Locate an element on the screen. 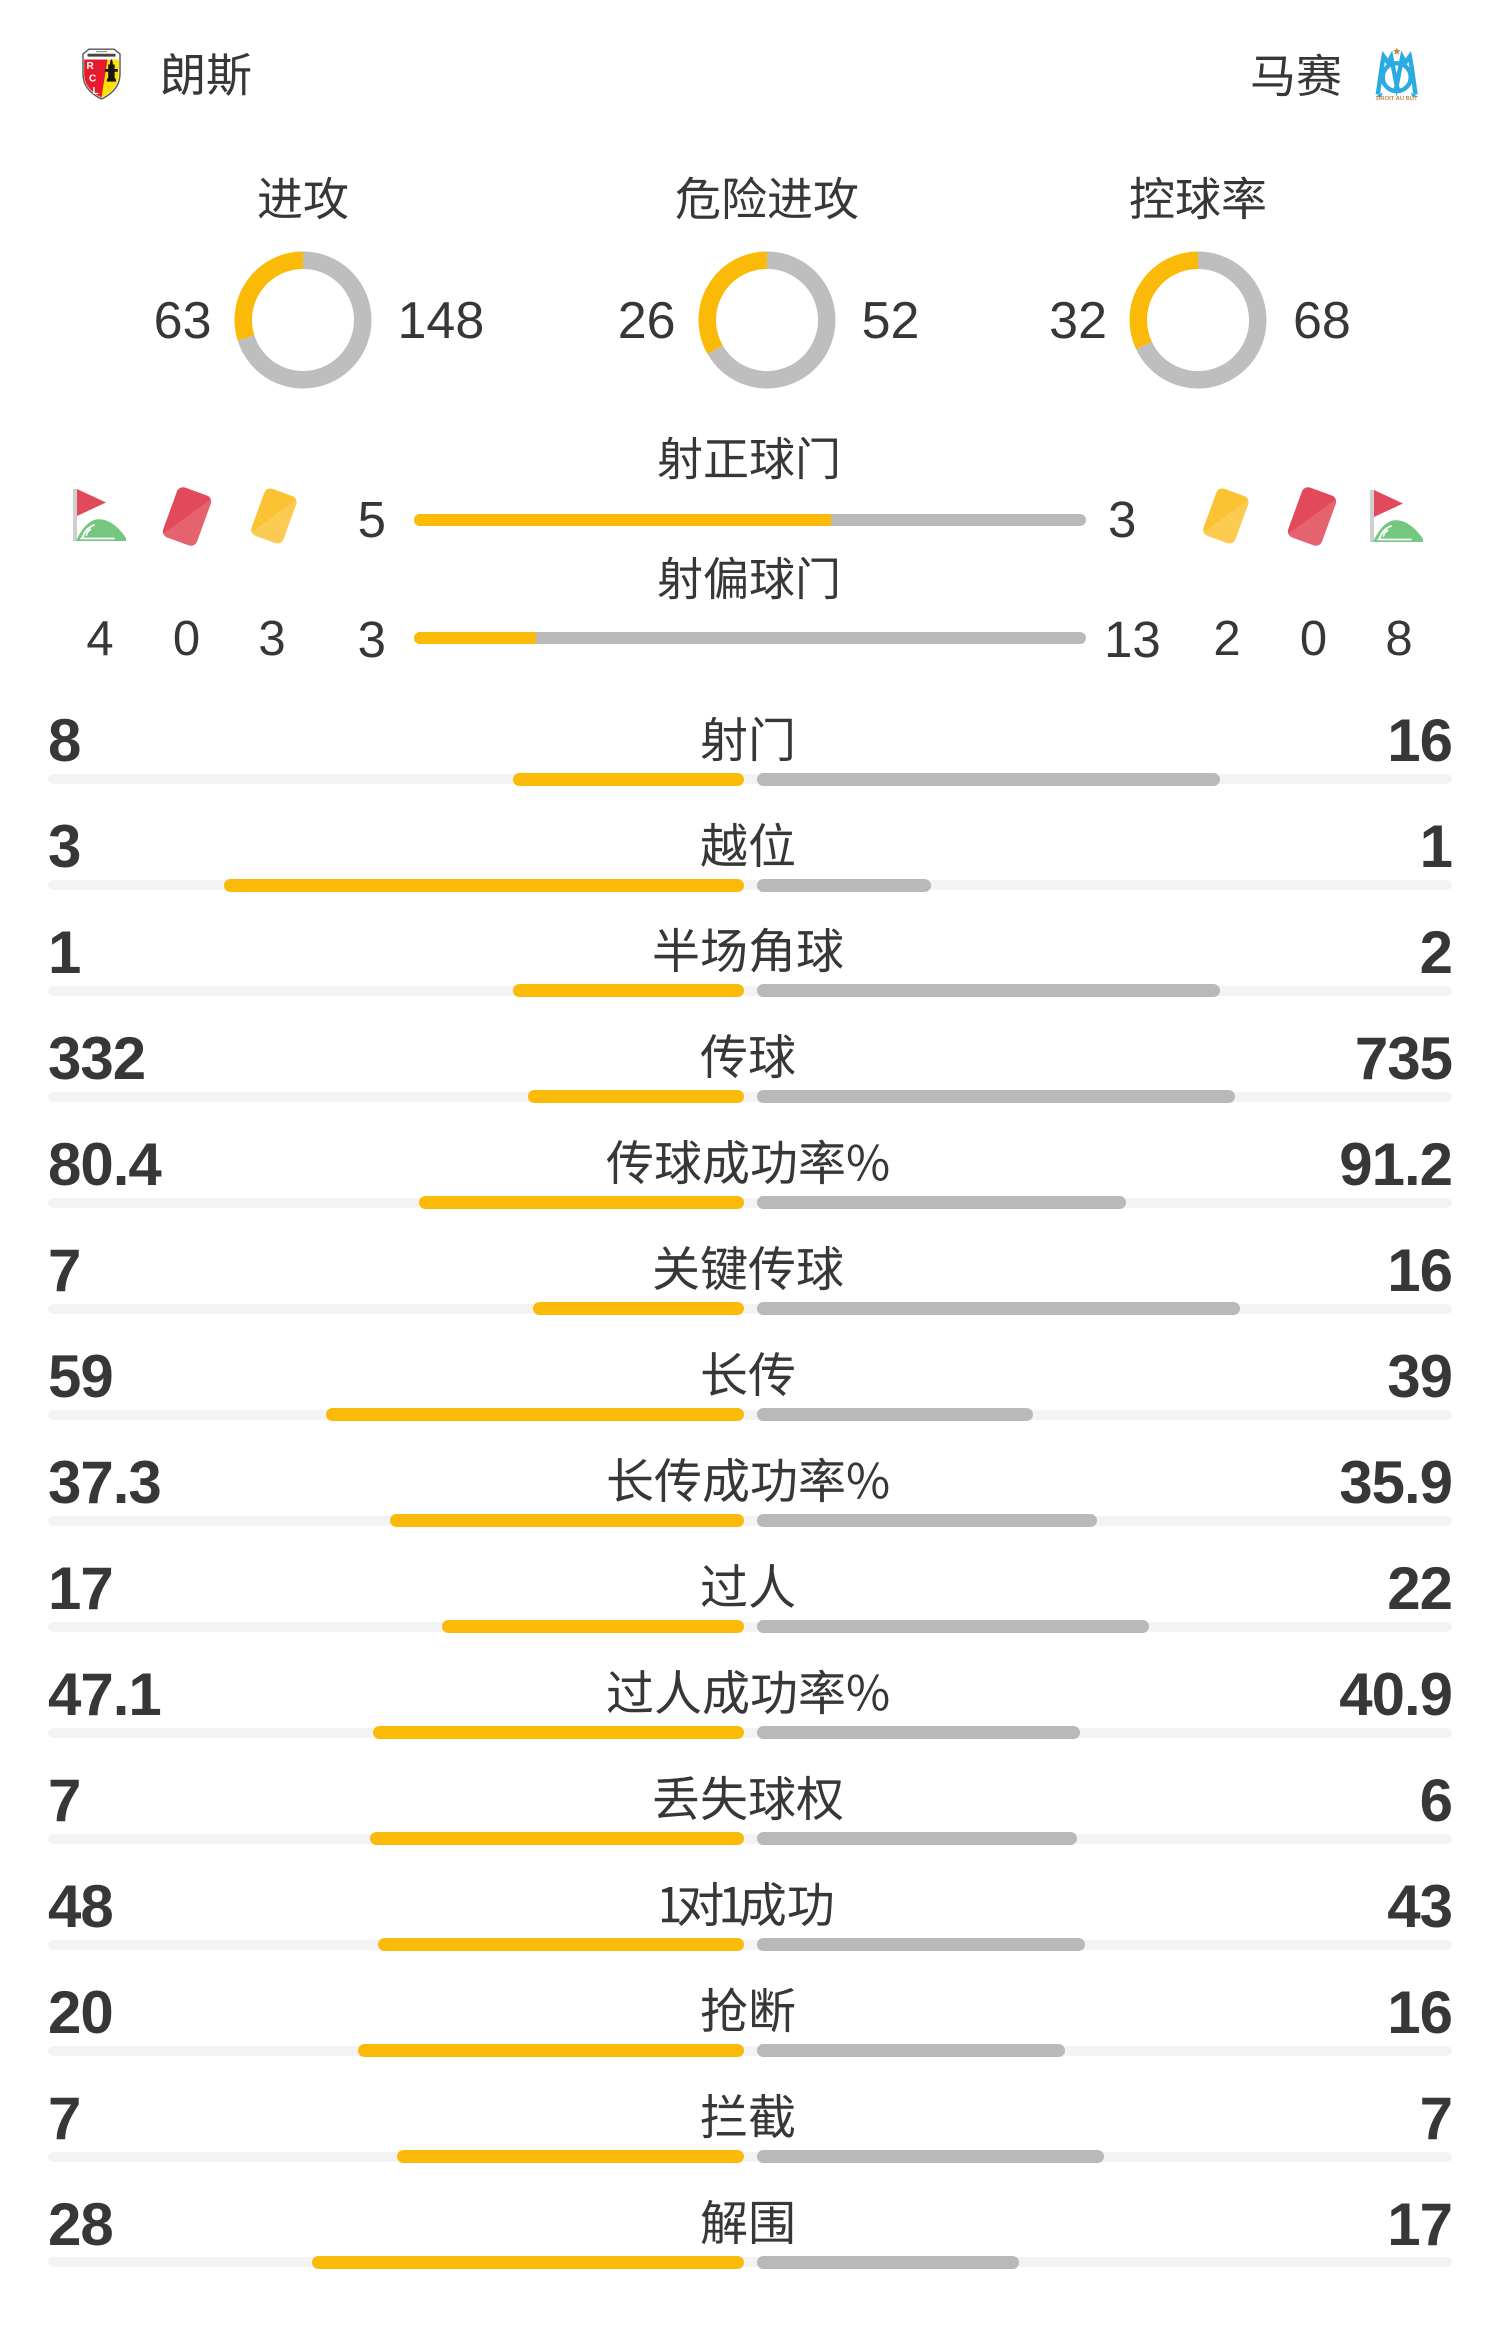 This screenshot has width=1500, height=2350. svg-text: DROIT AU BUT is located at coordinates (1397, 98).